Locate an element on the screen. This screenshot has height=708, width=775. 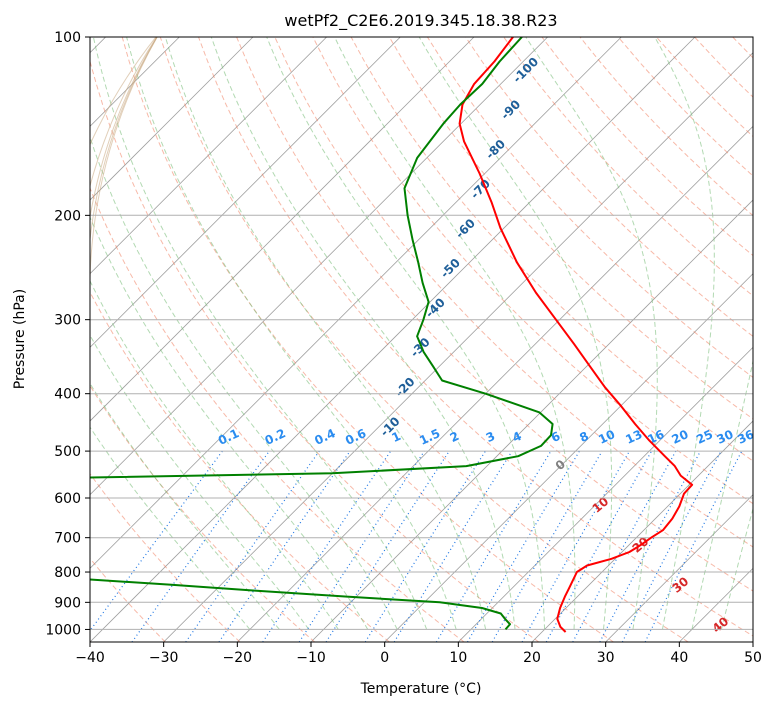
y-axis-label: Pressure (hPa) is located at coordinates (20, 339).